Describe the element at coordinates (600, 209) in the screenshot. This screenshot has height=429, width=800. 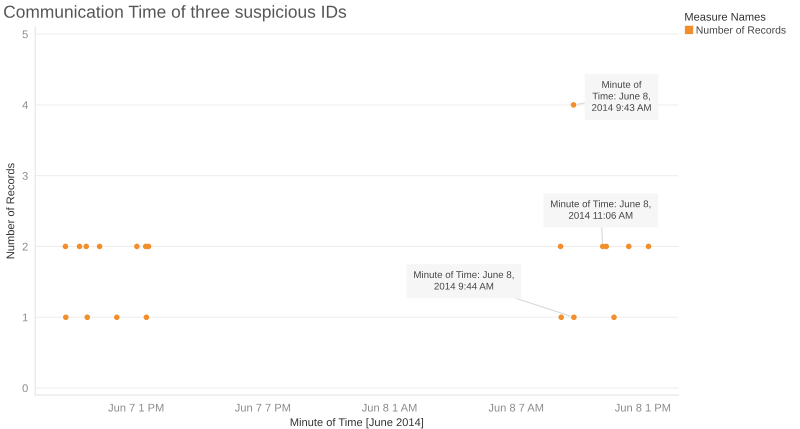
I see `annotation: Minute of Time: June 8, 2014 11:06 AM` at that location.